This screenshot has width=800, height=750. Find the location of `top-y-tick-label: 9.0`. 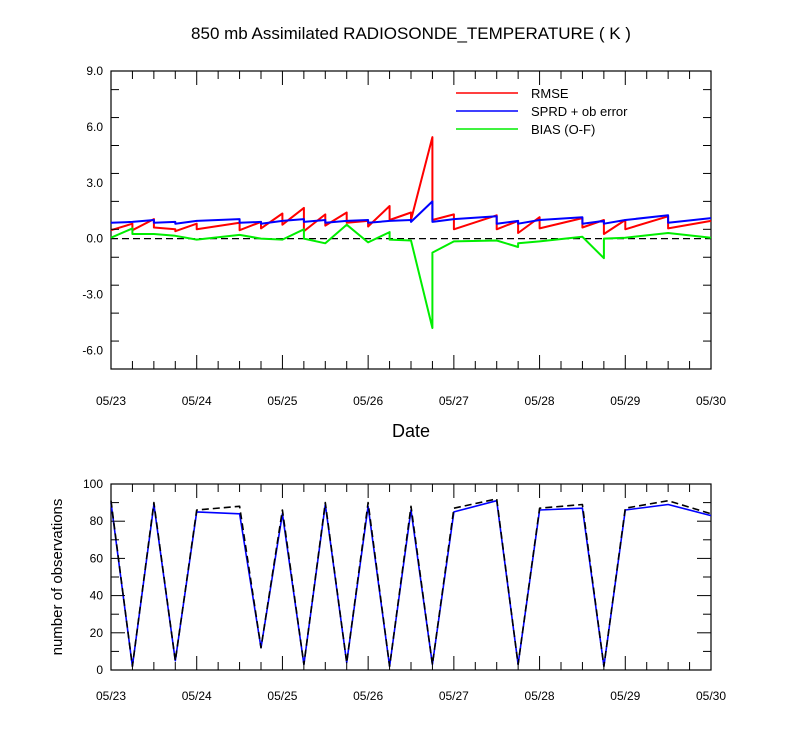

top-y-tick-label: 9.0 is located at coordinates (94, 71).